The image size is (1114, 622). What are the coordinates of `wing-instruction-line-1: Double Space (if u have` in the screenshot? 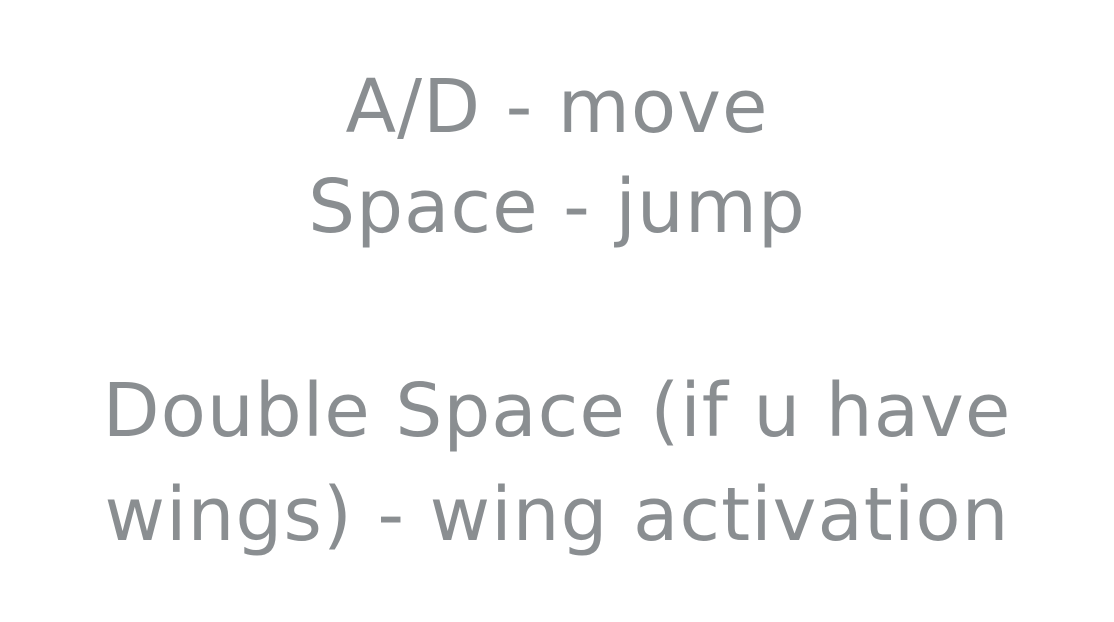 It's located at (557, 411).